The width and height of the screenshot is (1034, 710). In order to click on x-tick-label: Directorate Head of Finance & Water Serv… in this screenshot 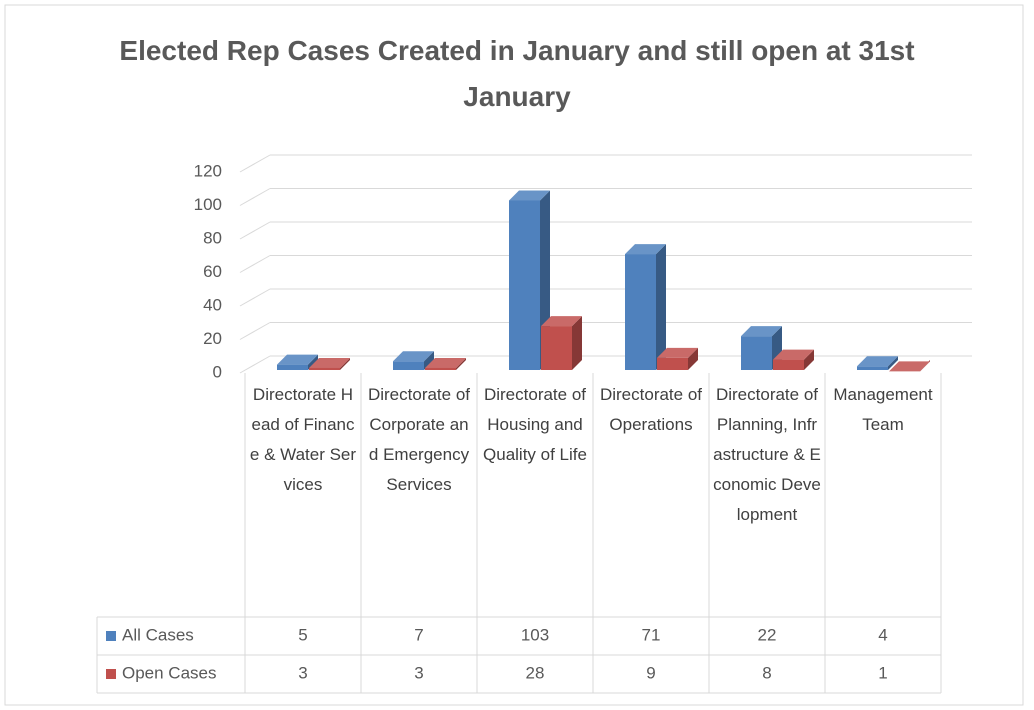, I will do `click(303, 439)`.